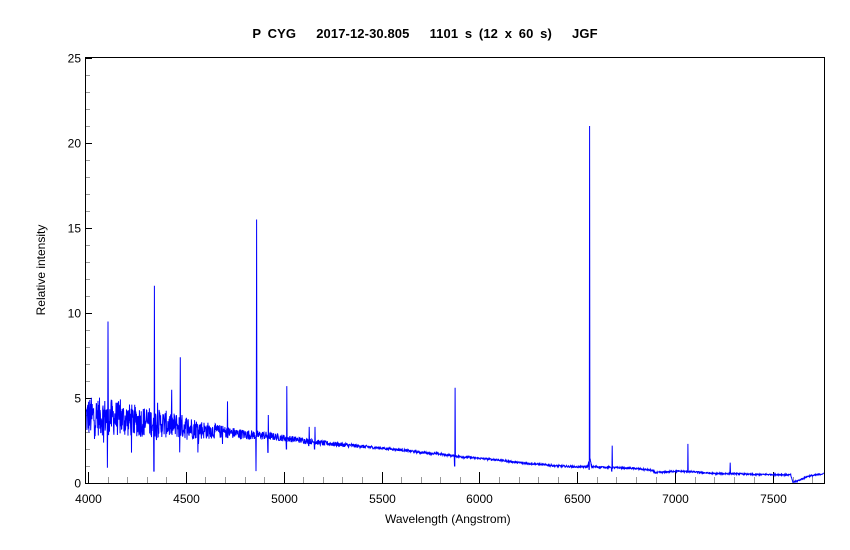  What do you see at coordinates (77, 399) in the screenshot?
I see `svg-text: 5` at bounding box center [77, 399].